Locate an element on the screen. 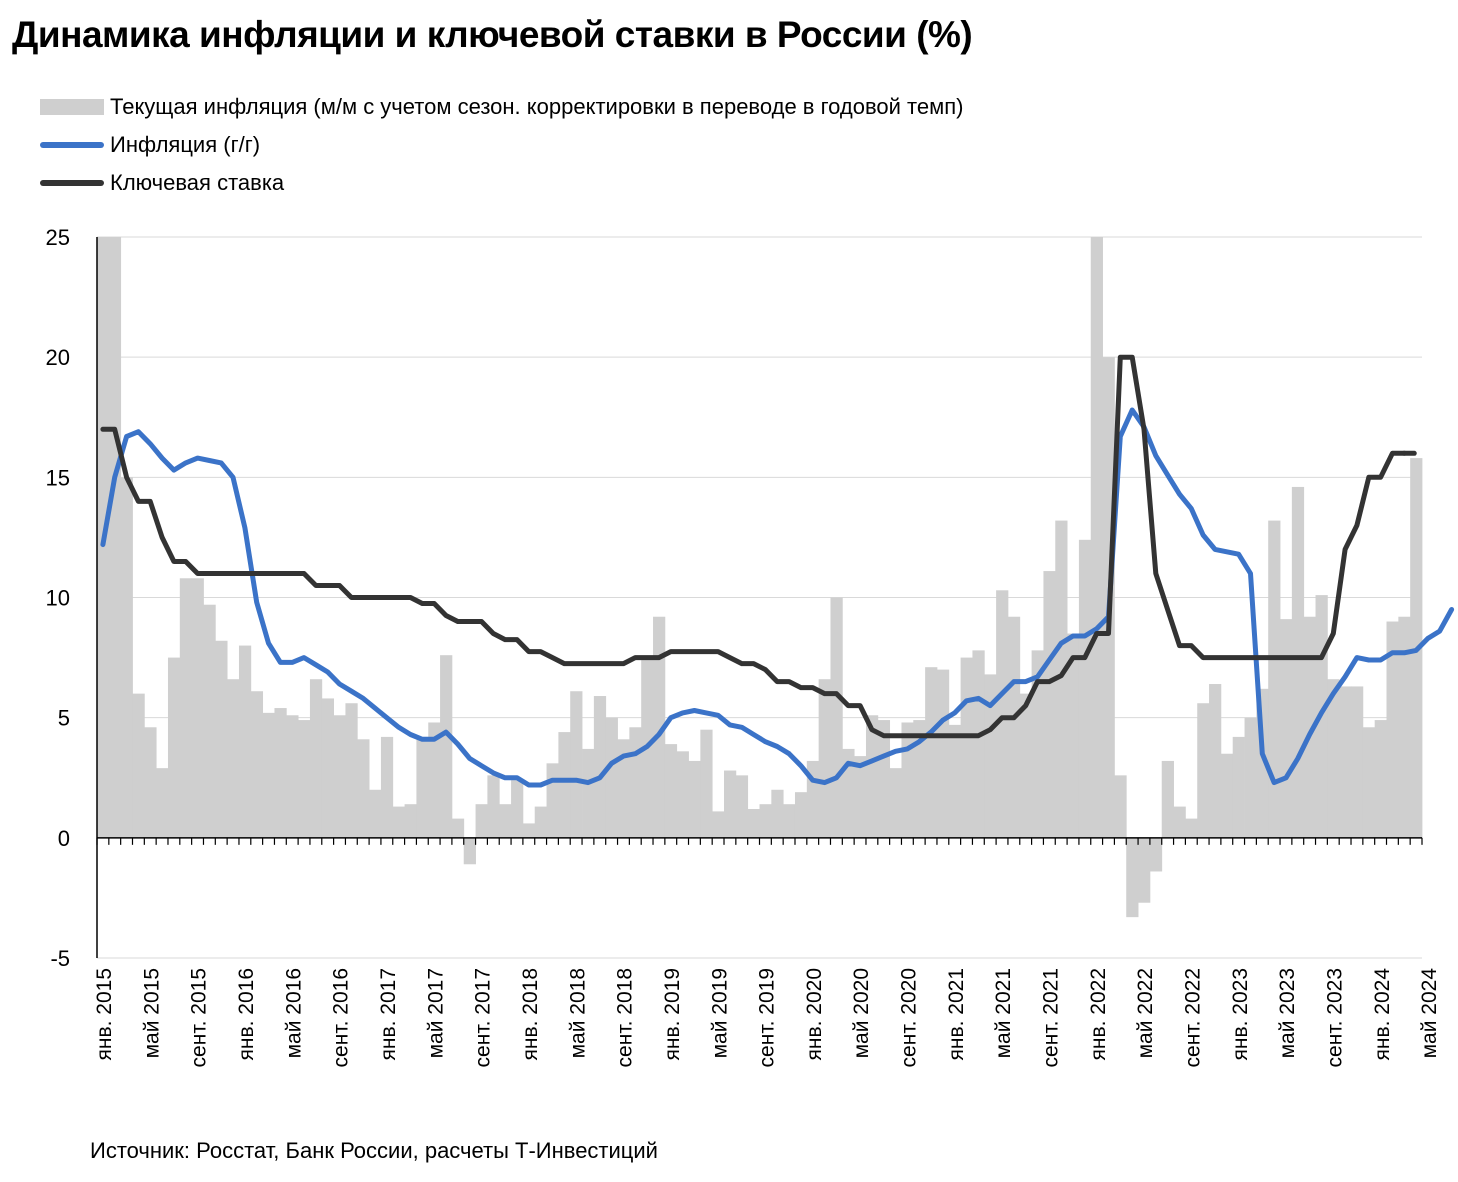 The image size is (1458, 1182). legend-swatch-key-rate is located at coordinates (72, 183).